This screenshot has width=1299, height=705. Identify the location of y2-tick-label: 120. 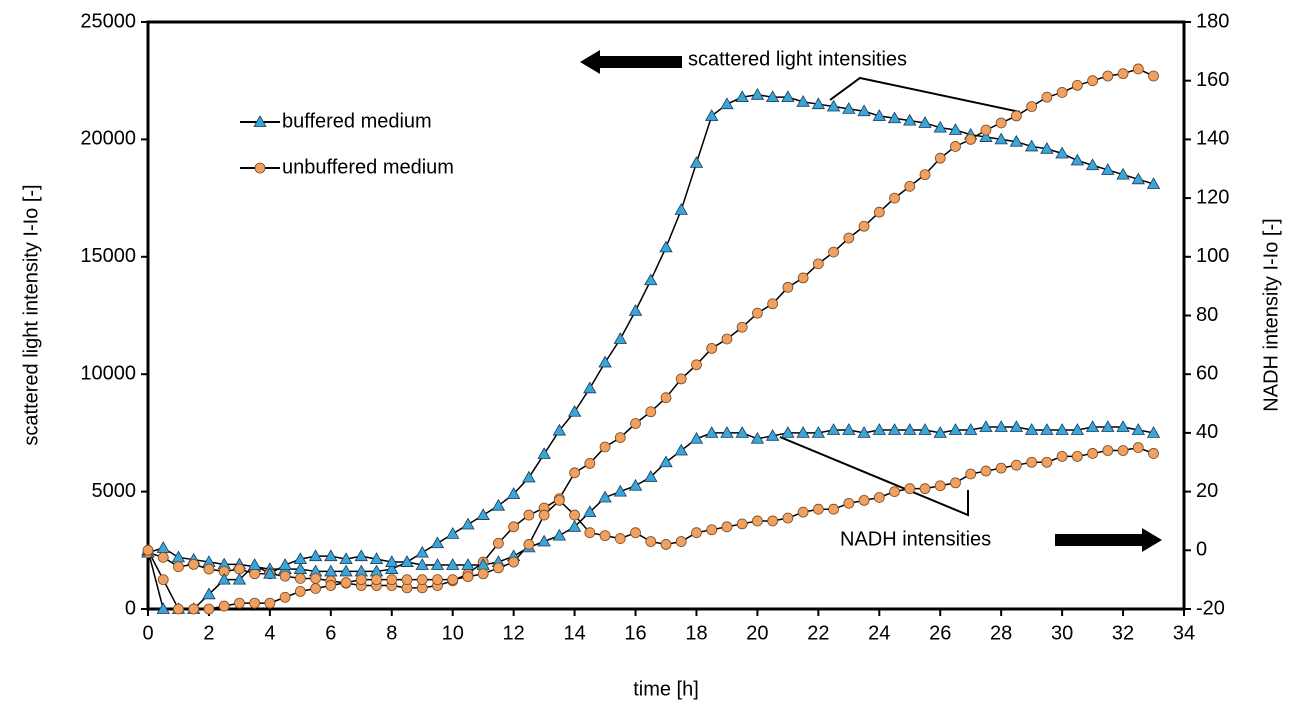
(1212, 197).